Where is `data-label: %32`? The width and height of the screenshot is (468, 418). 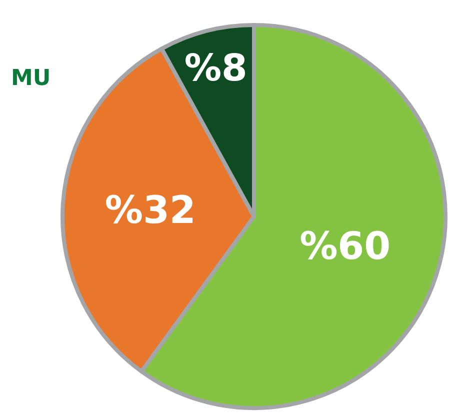 data-label: %32 is located at coordinates (150, 210).